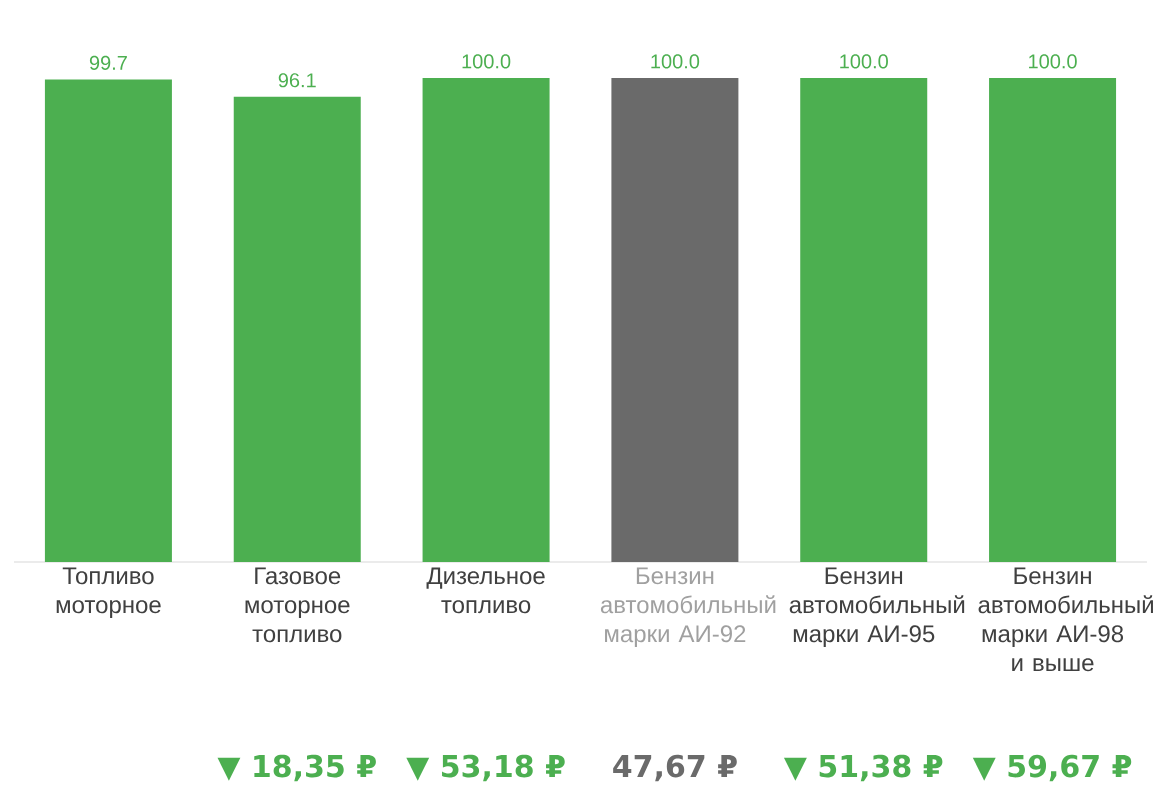 This screenshot has height=801, width=1165. I want to click on text: ▼ 59,67 ₽, so click(1052, 768).